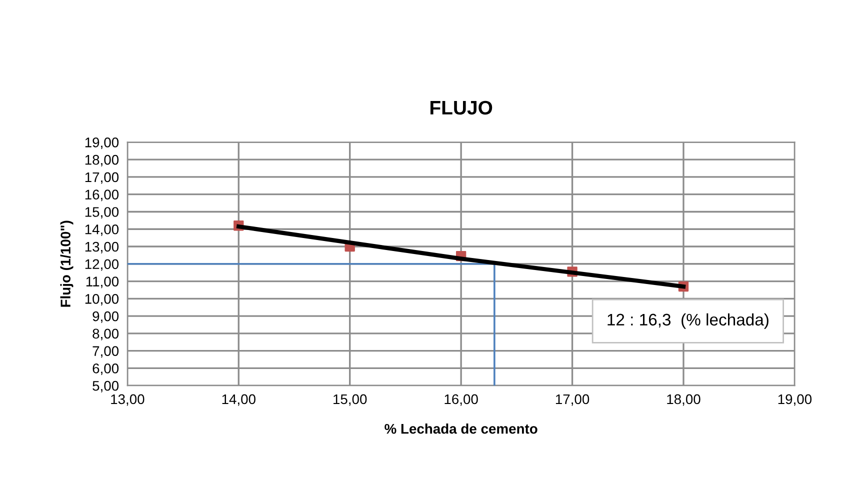  I want to click on chart-title: FLUJO, so click(461, 107).